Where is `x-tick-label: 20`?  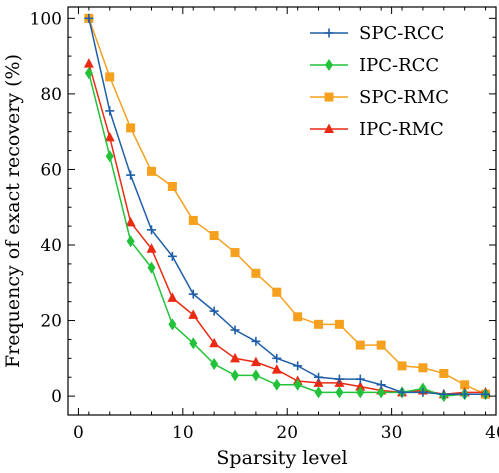
x-tick-label: 20 is located at coordinates (287, 433).